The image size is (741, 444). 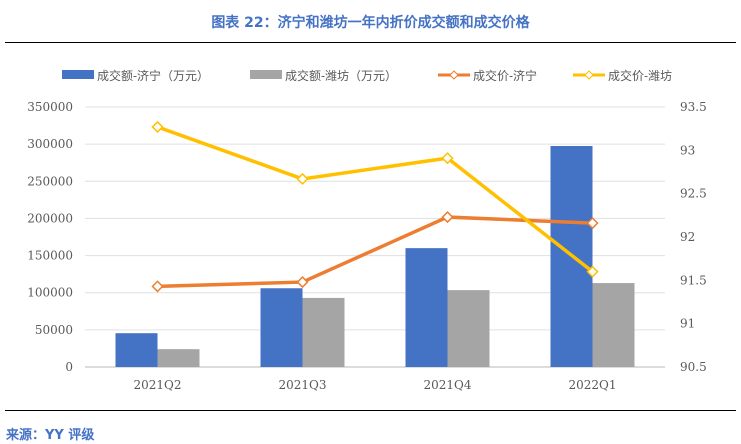 I want to click on left-tick-label: 100000, so click(x=50, y=293).